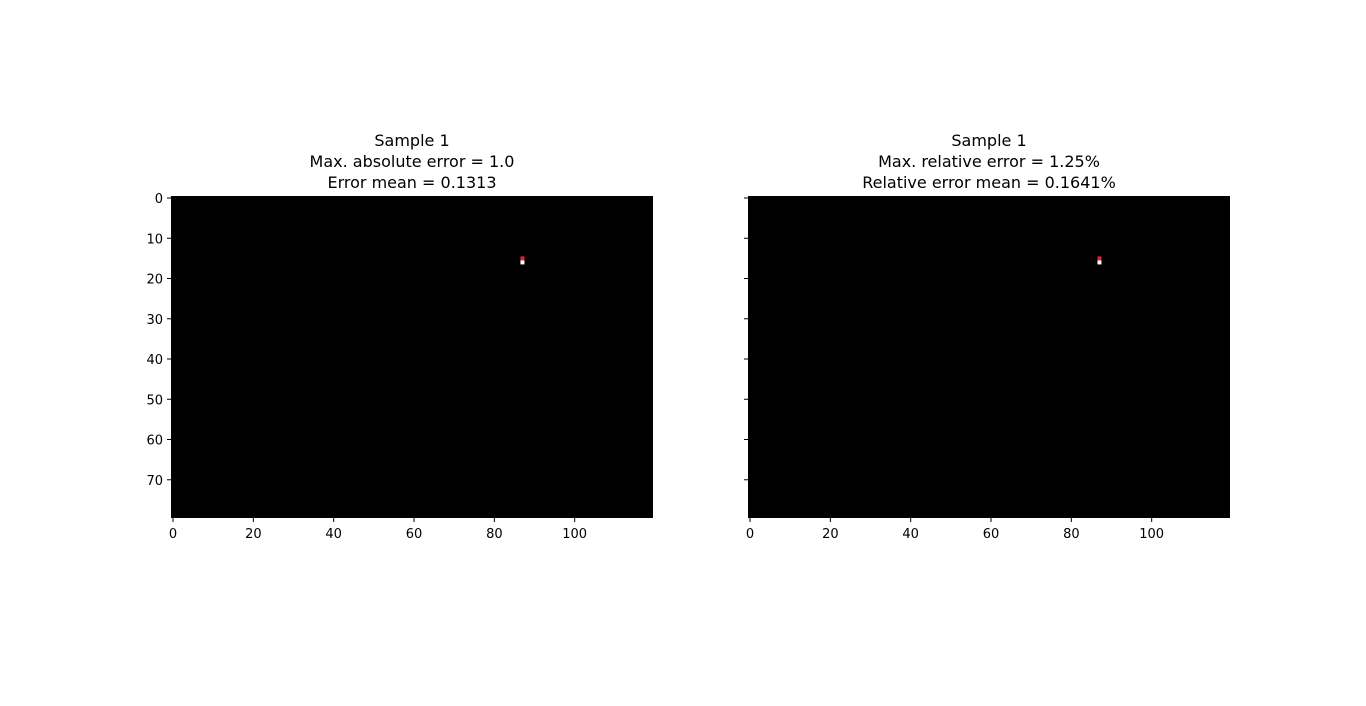 The width and height of the screenshot is (1366, 706). What do you see at coordinates (154, 400) in the screenshot?
I see `y-tick-label-50: 50` at bounding box center [154, 400].